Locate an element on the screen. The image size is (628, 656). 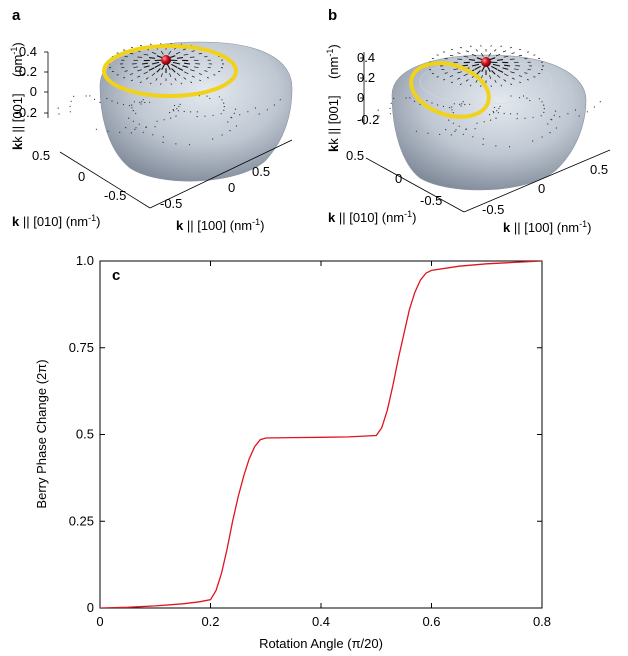
panel-b-fermi-surface is located at coordinates (489, 122).